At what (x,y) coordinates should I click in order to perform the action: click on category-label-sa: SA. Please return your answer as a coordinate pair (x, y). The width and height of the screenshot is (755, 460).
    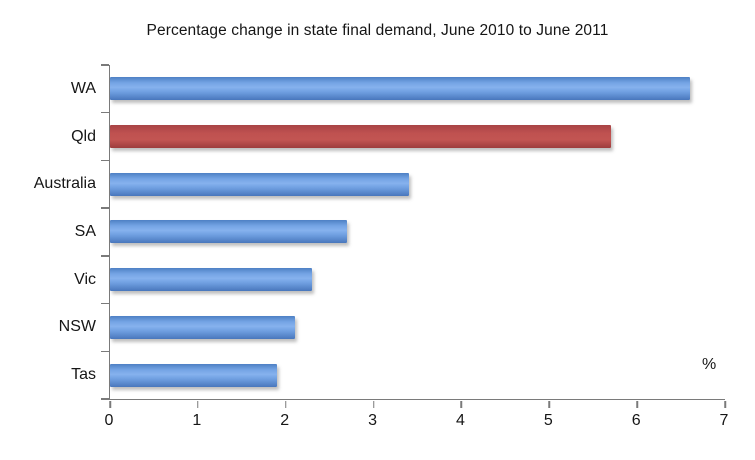
    Looking at the image, I should click on (85, 231).